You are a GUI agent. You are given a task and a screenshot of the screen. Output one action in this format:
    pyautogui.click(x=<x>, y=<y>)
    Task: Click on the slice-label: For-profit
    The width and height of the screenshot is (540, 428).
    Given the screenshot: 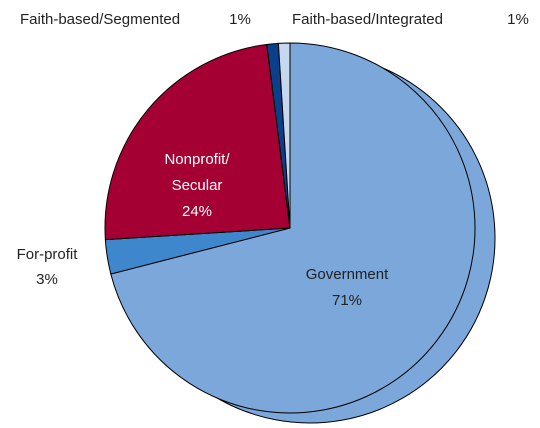 What is the action you would take?
    pyautogui.click(x=48, y=254)
    